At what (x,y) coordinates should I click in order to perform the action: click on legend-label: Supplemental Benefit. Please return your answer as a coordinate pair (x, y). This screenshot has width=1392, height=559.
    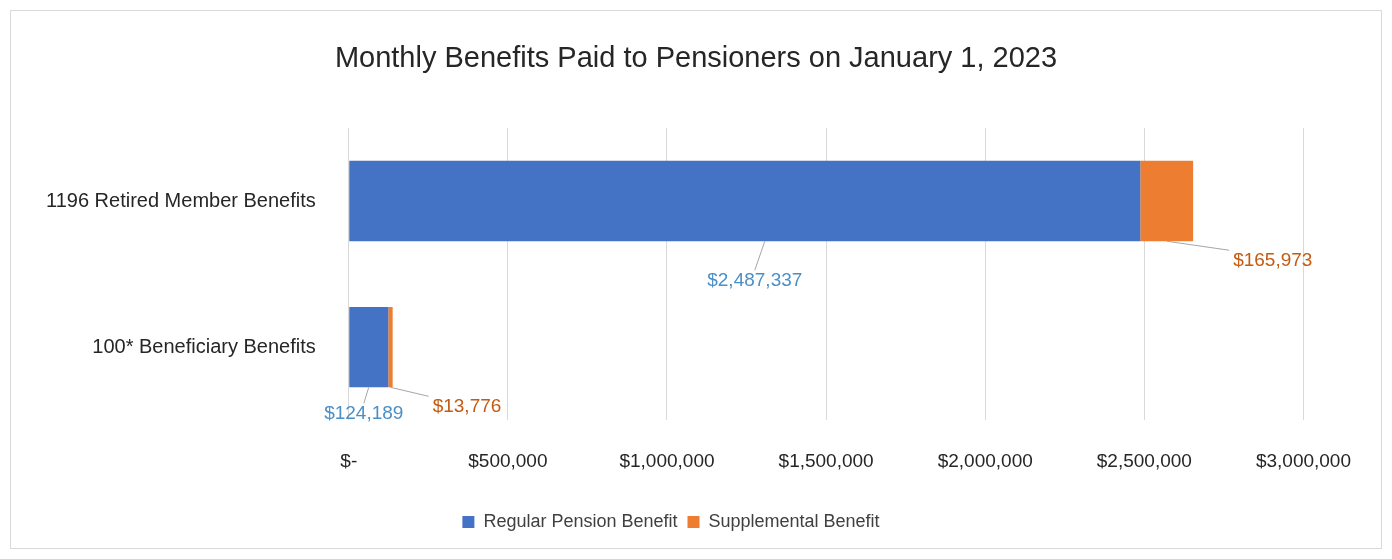
    Looking at the image, I should click on (794, 520).